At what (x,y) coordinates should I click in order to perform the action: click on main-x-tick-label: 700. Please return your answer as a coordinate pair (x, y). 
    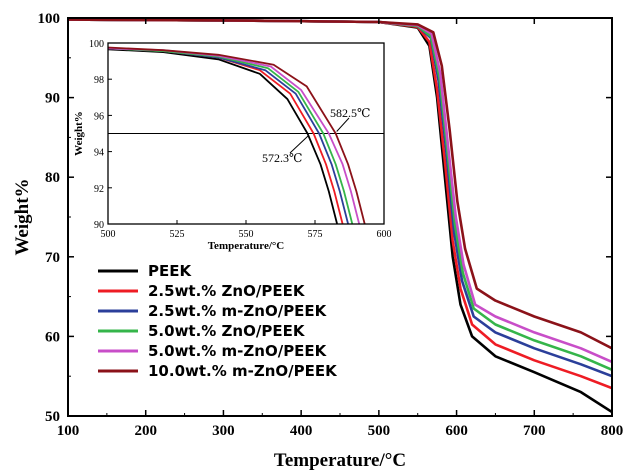
    Looking at the image, I should click on (534, 431).